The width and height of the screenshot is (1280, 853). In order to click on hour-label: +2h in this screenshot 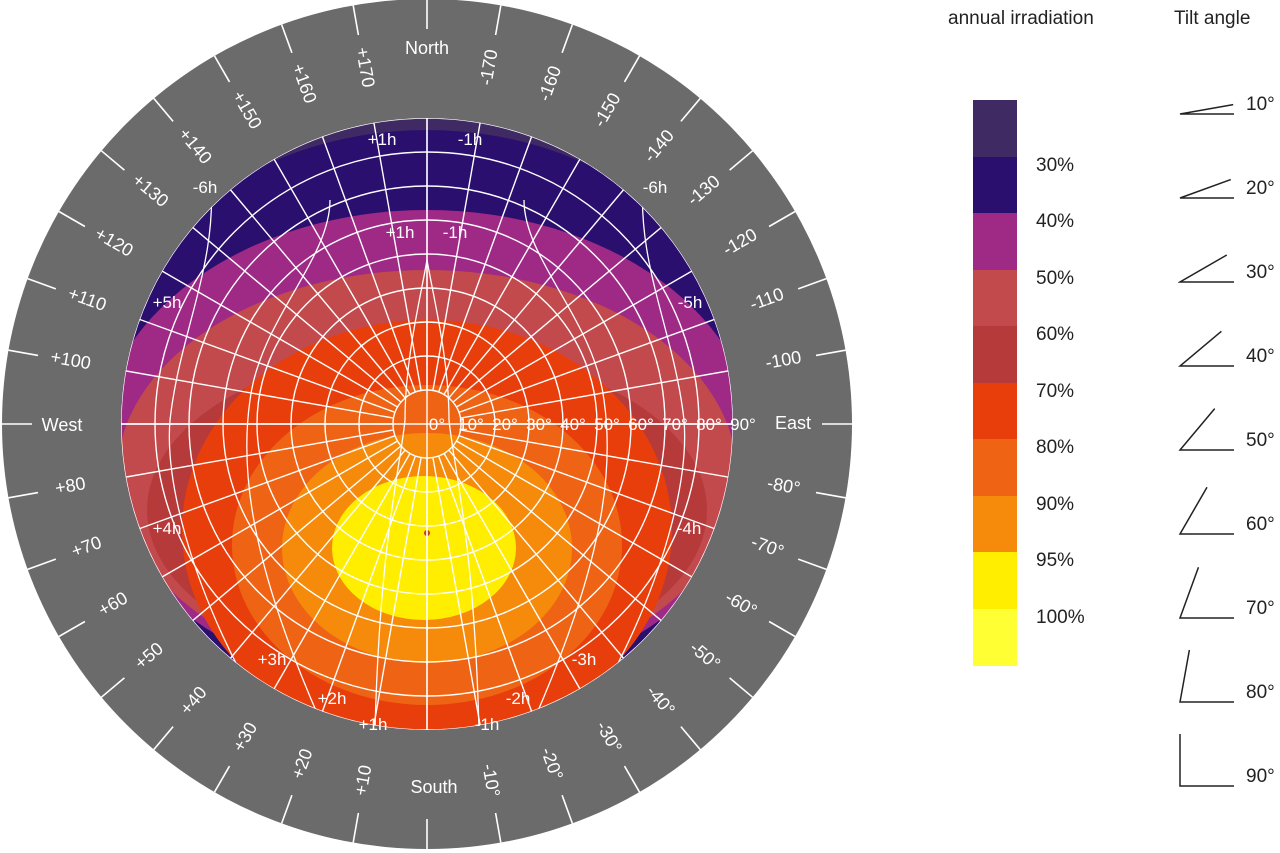, I will do `click(332, 698)`.